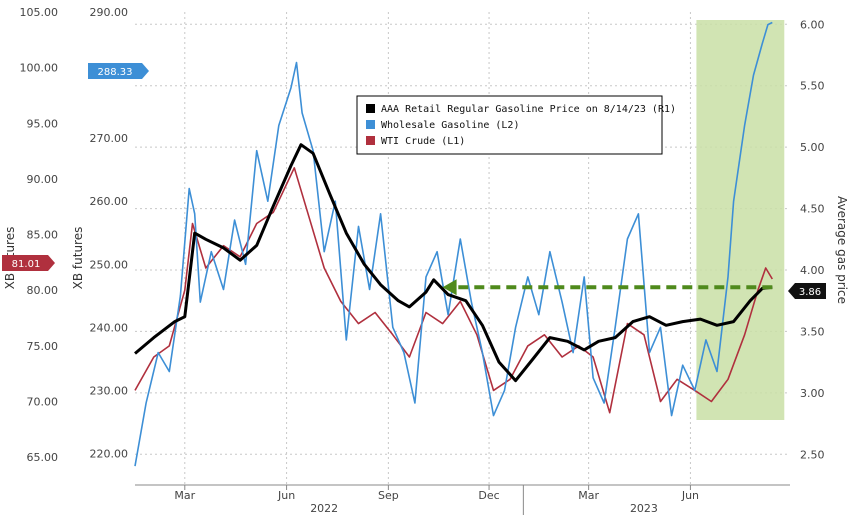 The width and height of the screenshot is (848, 517). Describe the element at coordinates (423, 141) in the screenshot. I see `legend-label-wti: WTI Crude (L1)` at that location.